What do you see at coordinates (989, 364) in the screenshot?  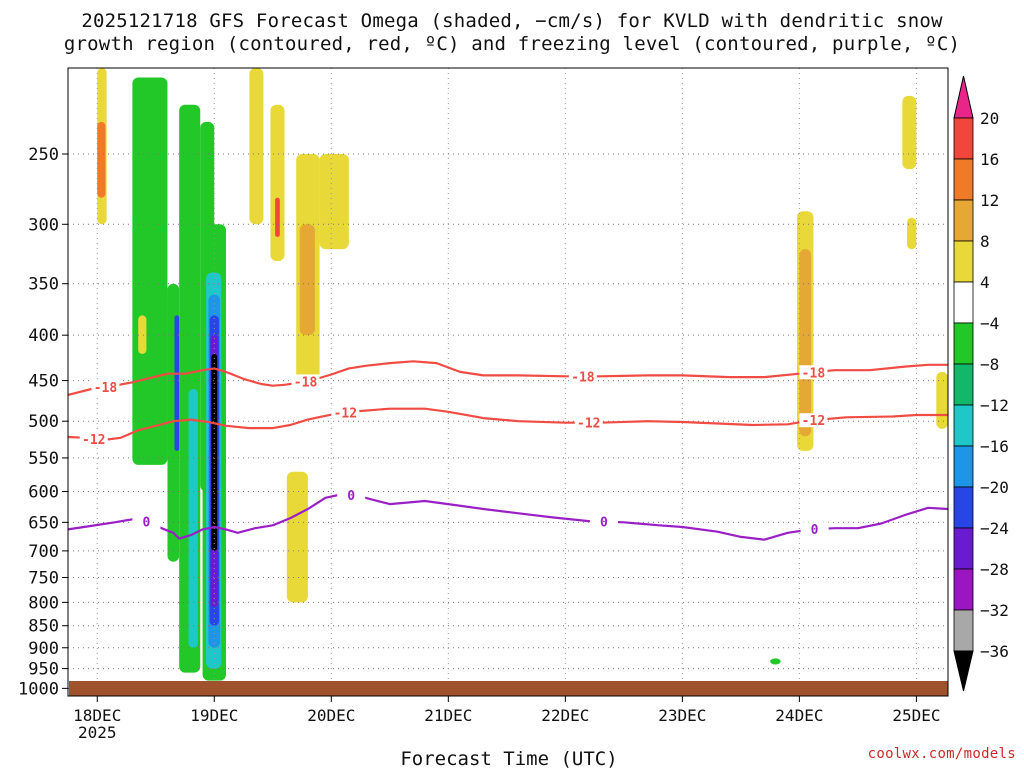 I see `colorbar-label-6: −8` at bounding box center [989, 364].